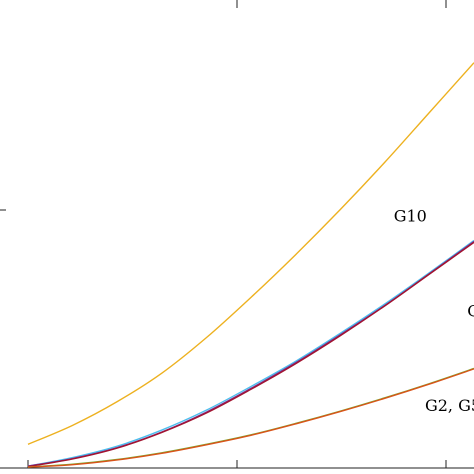 The width and height of the screenshot is (474, 474). What do you see at coordinates (410, 216) in the screenshot?
I see `curve-label-0: G10` at bounding box center [410, 216].